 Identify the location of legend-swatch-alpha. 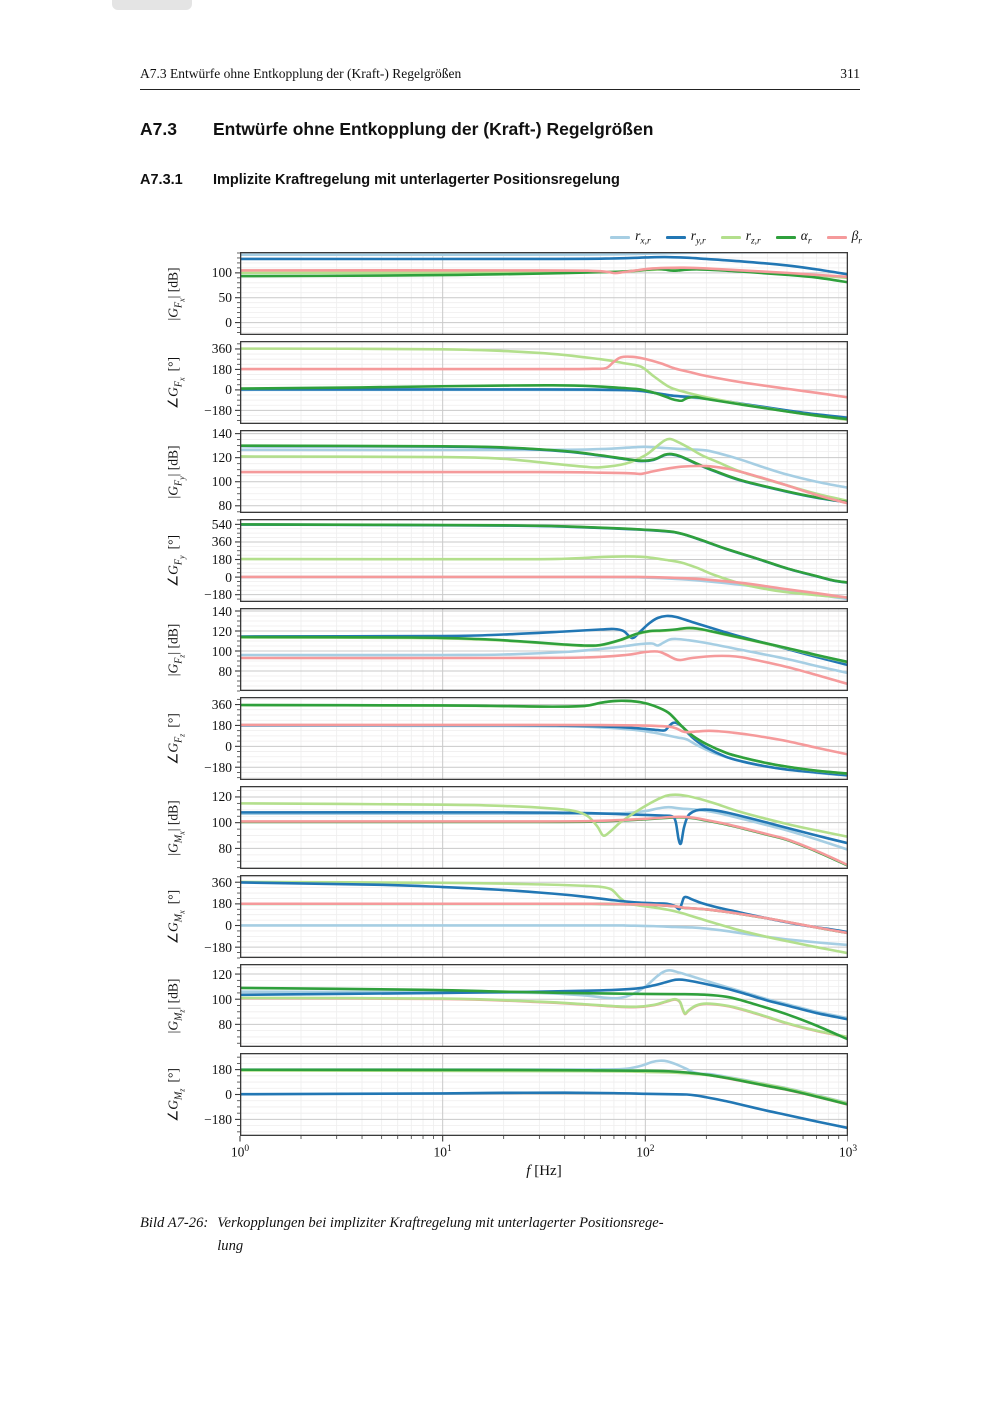
(785, 237).